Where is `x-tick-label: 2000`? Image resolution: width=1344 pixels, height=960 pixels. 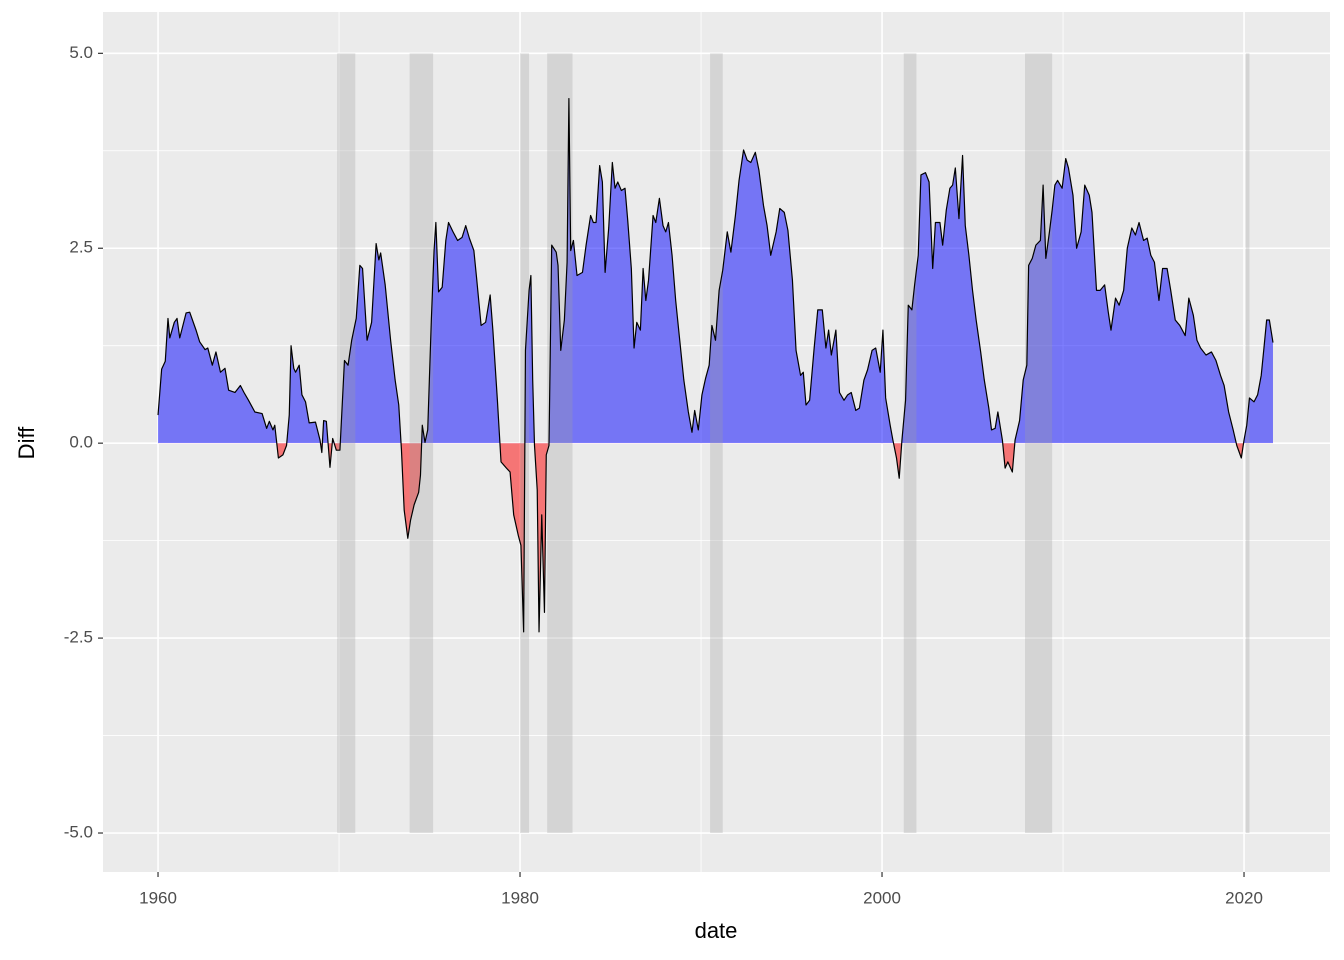
x-tick-label: 2000 is located at coordinates (882, 897).